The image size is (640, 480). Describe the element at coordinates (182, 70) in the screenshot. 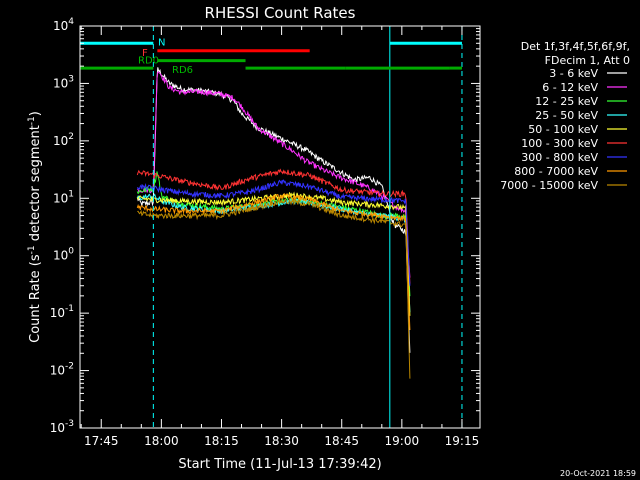

I see `flag-label-rd6: RD6` at that location.